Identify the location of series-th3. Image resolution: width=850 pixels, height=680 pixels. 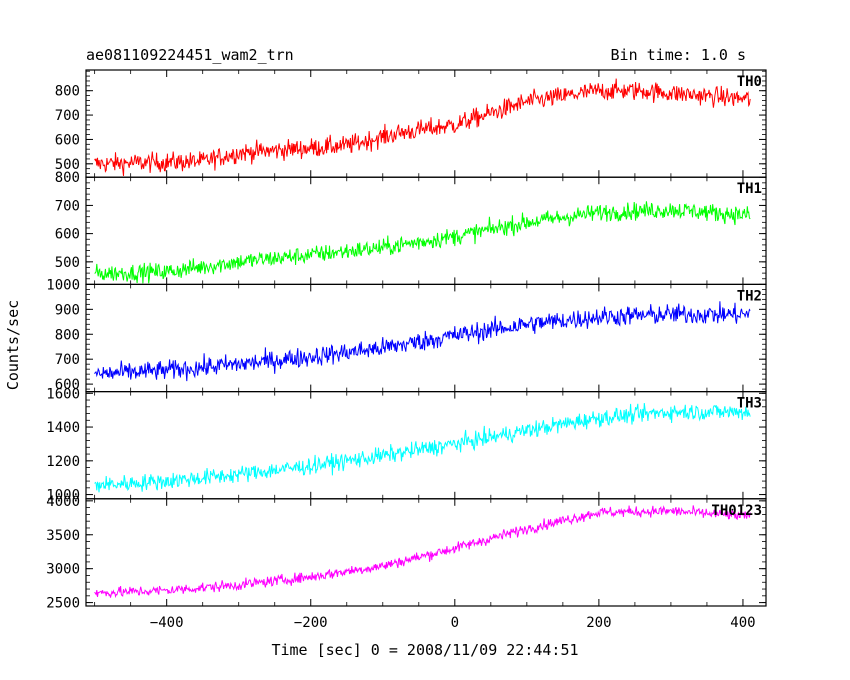
(422, 447).